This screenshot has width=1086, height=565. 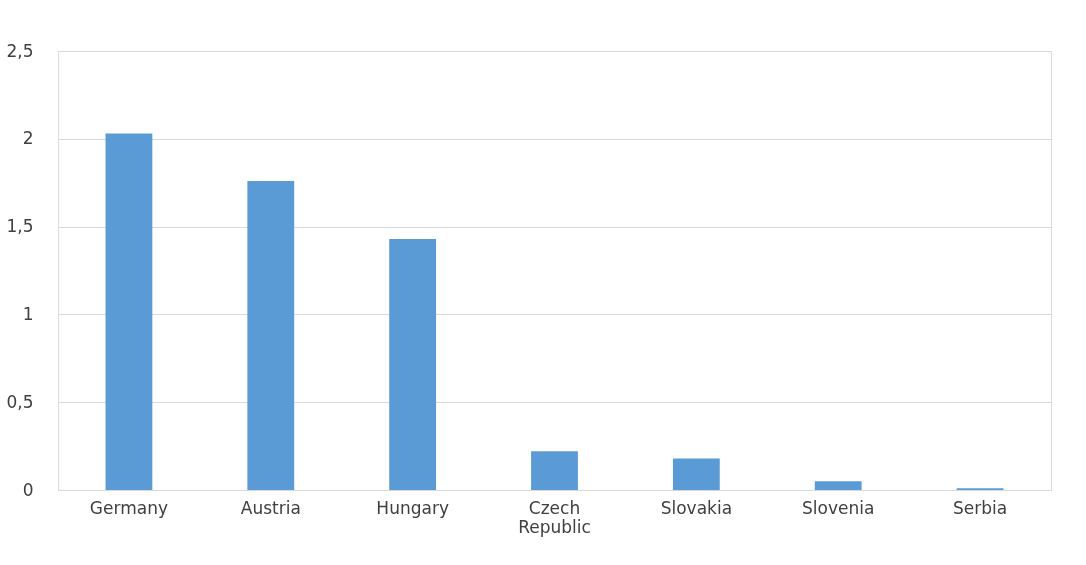 What do you see at coordinates (28, 313) in the screenshot?
I see `y-tick-label: 1` at bounding box center [28, 313].